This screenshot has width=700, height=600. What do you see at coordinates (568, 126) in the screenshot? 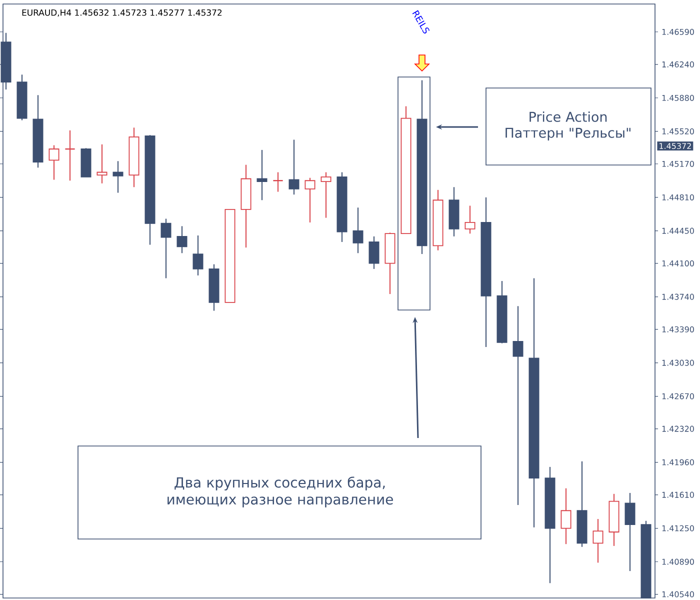
I see `annotation: Price Action Паттерн "Рельсы"` at bounding box center [568, 126].